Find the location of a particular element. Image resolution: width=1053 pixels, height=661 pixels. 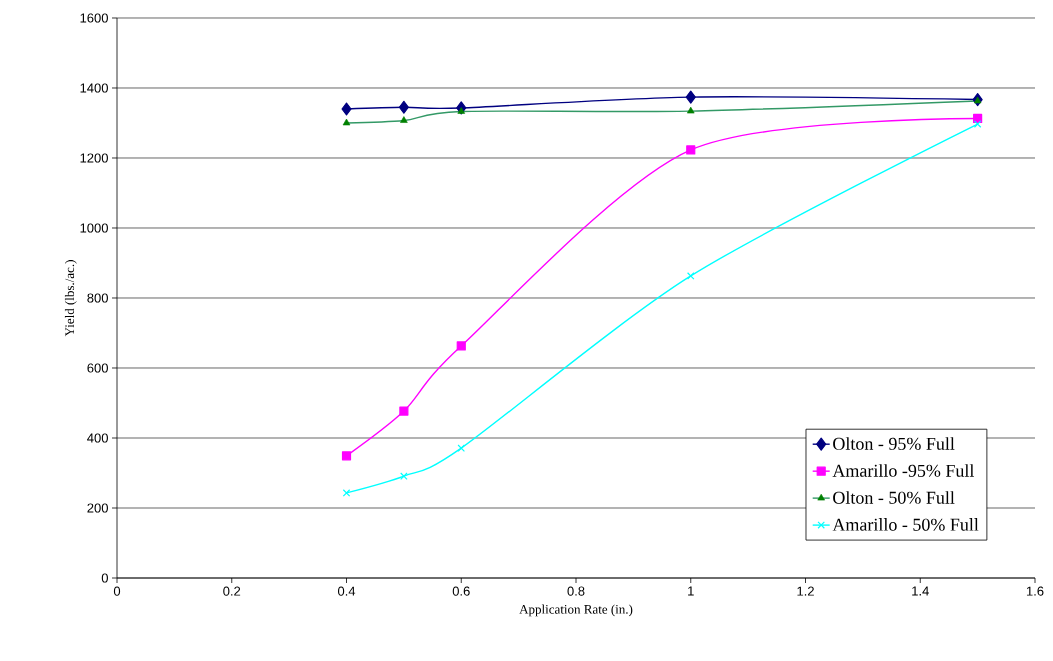

x-tick-label: 0.8 is located at coordinates (576, 591).